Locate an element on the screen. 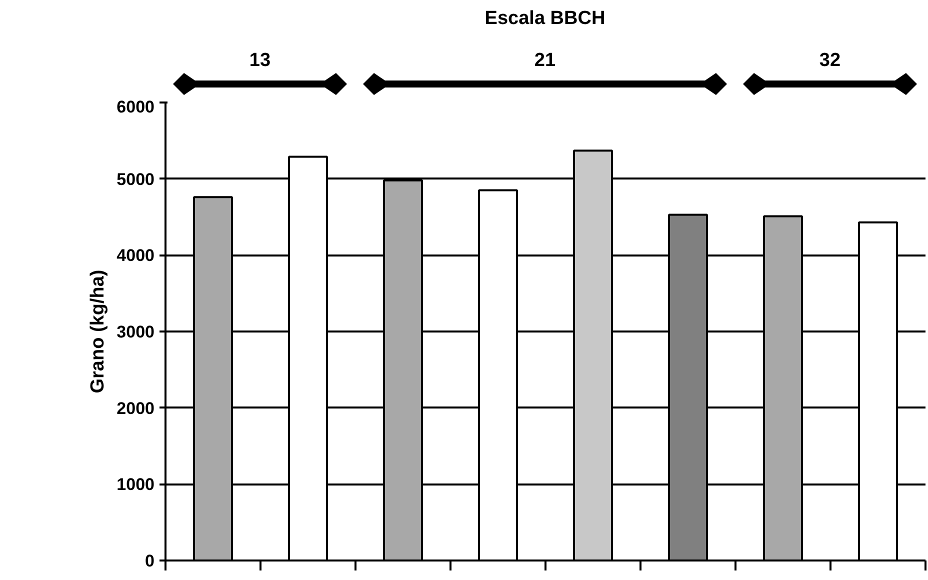 The width and height of the screenshot is (928, 580). text: 13 is located at coordinates (260, 60).